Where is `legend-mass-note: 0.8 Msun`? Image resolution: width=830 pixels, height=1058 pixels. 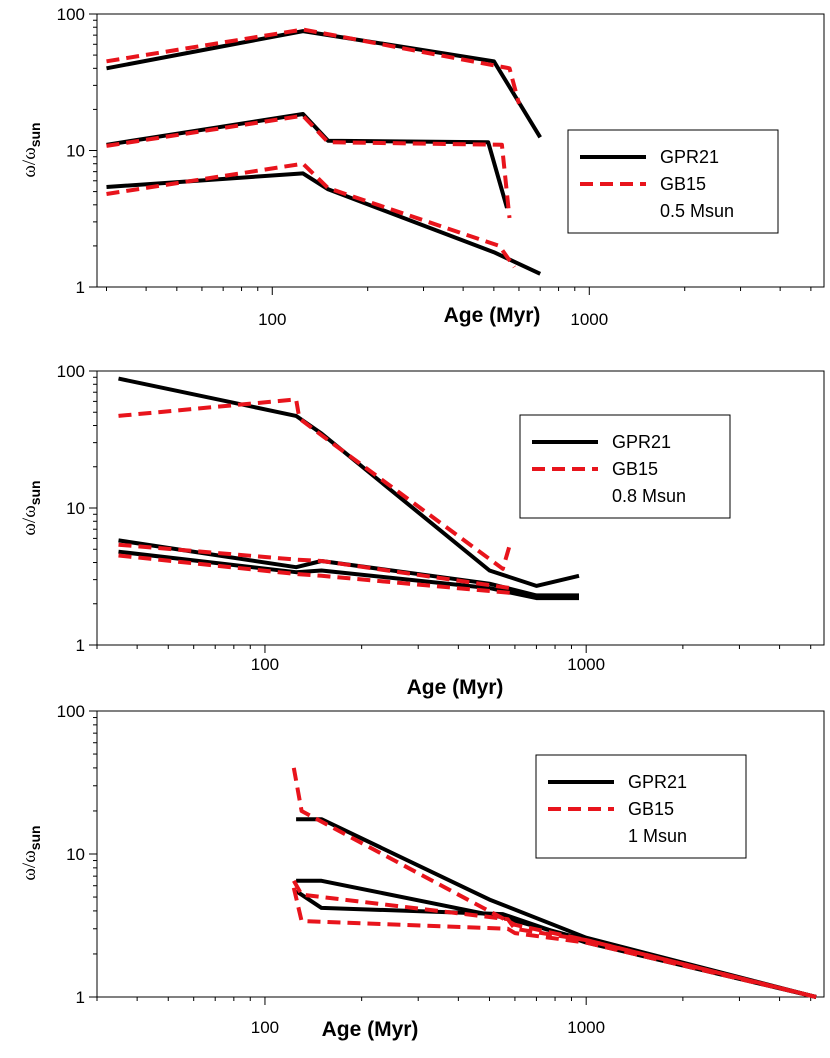 legend-mass-note: 0.8 Msun is located at coordinates (649, 496).